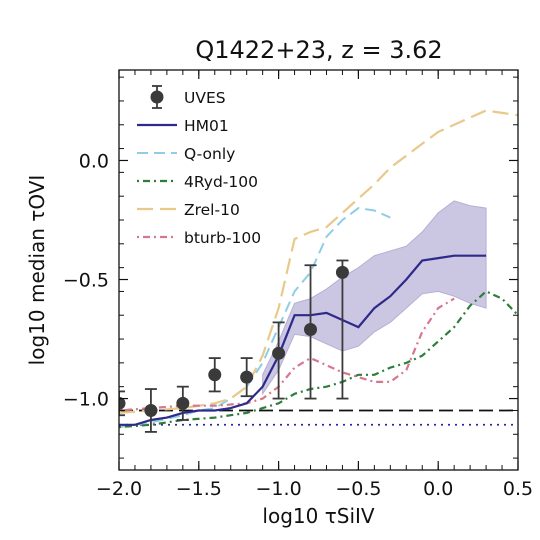  I want to click on y-tick-label: −0.5, so click(86, 281).